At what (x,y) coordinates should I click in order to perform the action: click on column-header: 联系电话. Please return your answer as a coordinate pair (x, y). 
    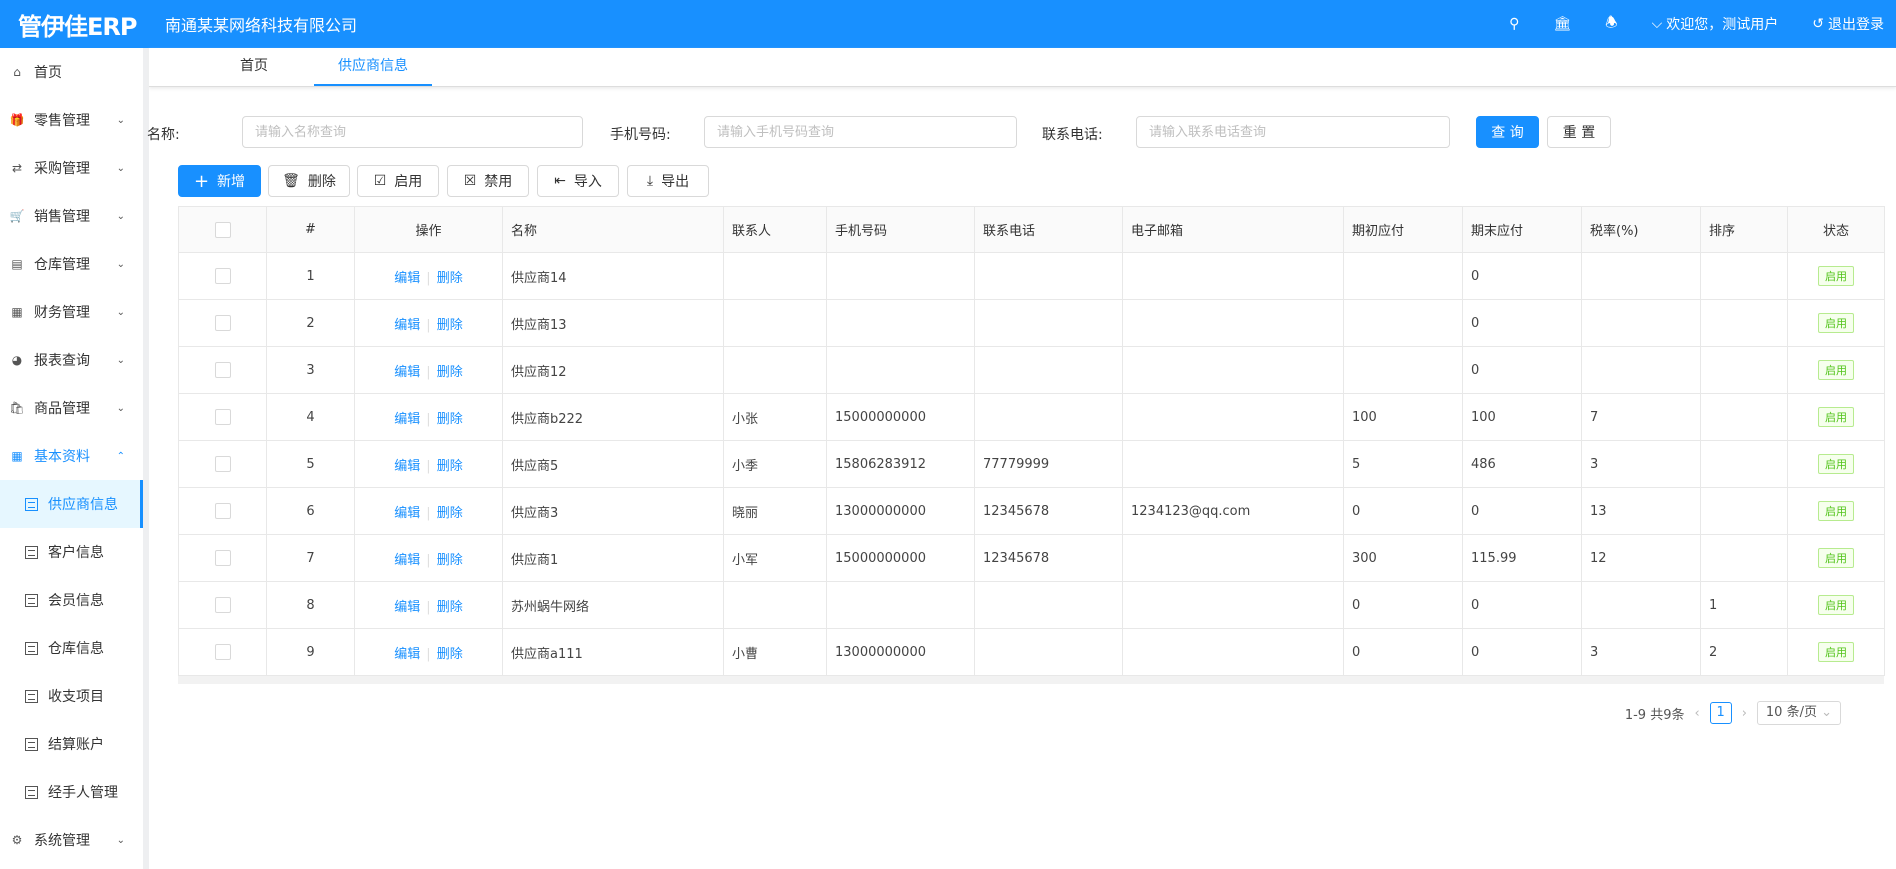
    Looking at the image, I should click on (1048, 229).